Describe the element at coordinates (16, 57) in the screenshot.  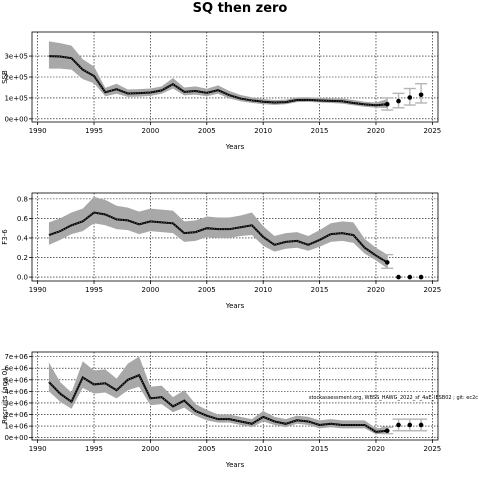
I see `y-tick-label: 3e+05` at that location.